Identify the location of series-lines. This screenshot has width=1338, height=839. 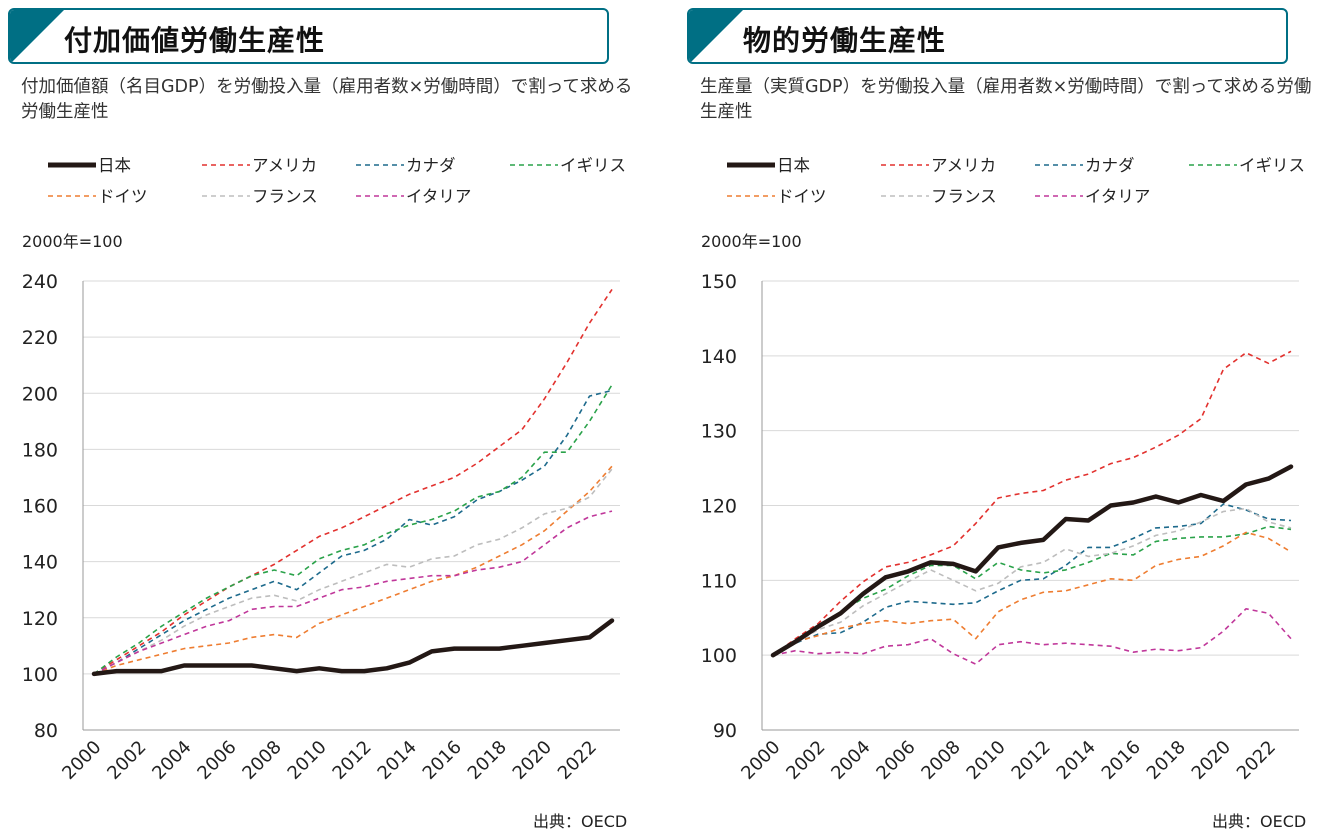
(1032, 507).